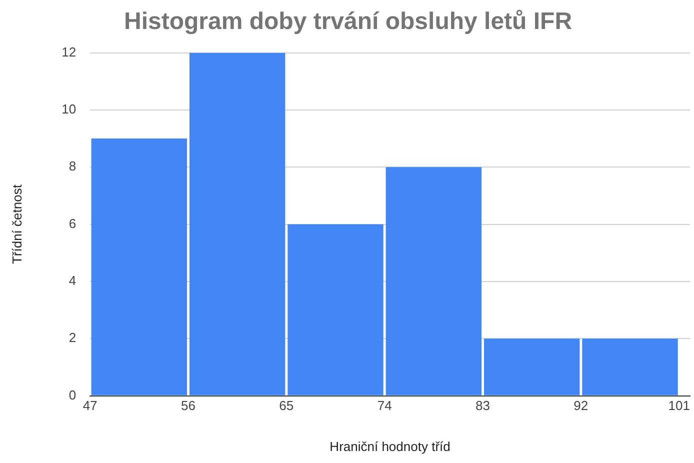 The image size is (694, 463). Describe the element at coordinates (390, 446) in the screenshot. I see `x-axis-title: Hraniční hodnoty tříd` at that location.